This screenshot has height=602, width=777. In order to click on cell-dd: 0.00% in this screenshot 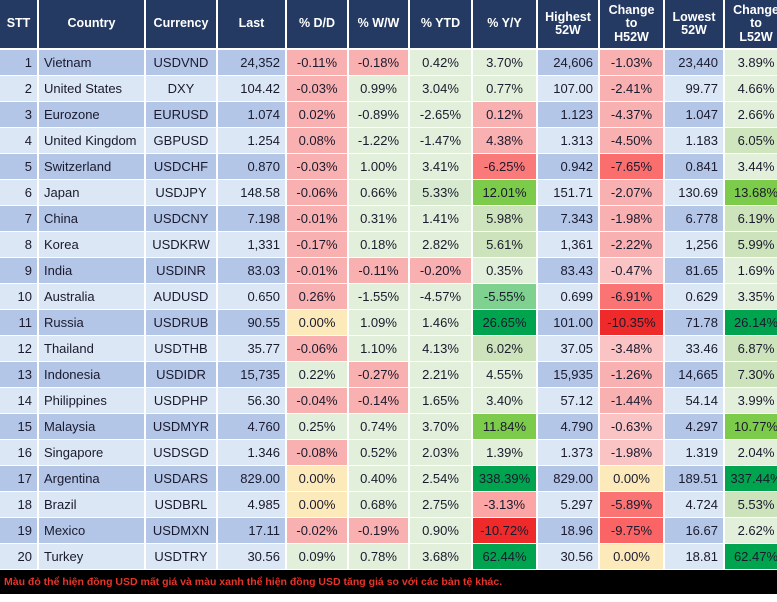, I will do `click(317, 504)`.